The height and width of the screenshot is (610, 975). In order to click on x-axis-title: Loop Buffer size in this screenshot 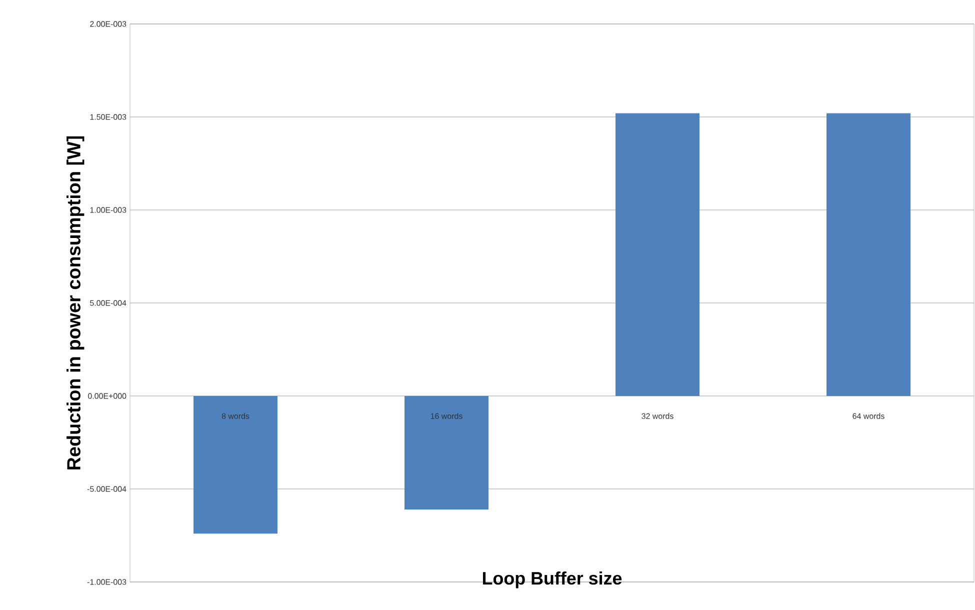, I will do `click(552, 580)`.